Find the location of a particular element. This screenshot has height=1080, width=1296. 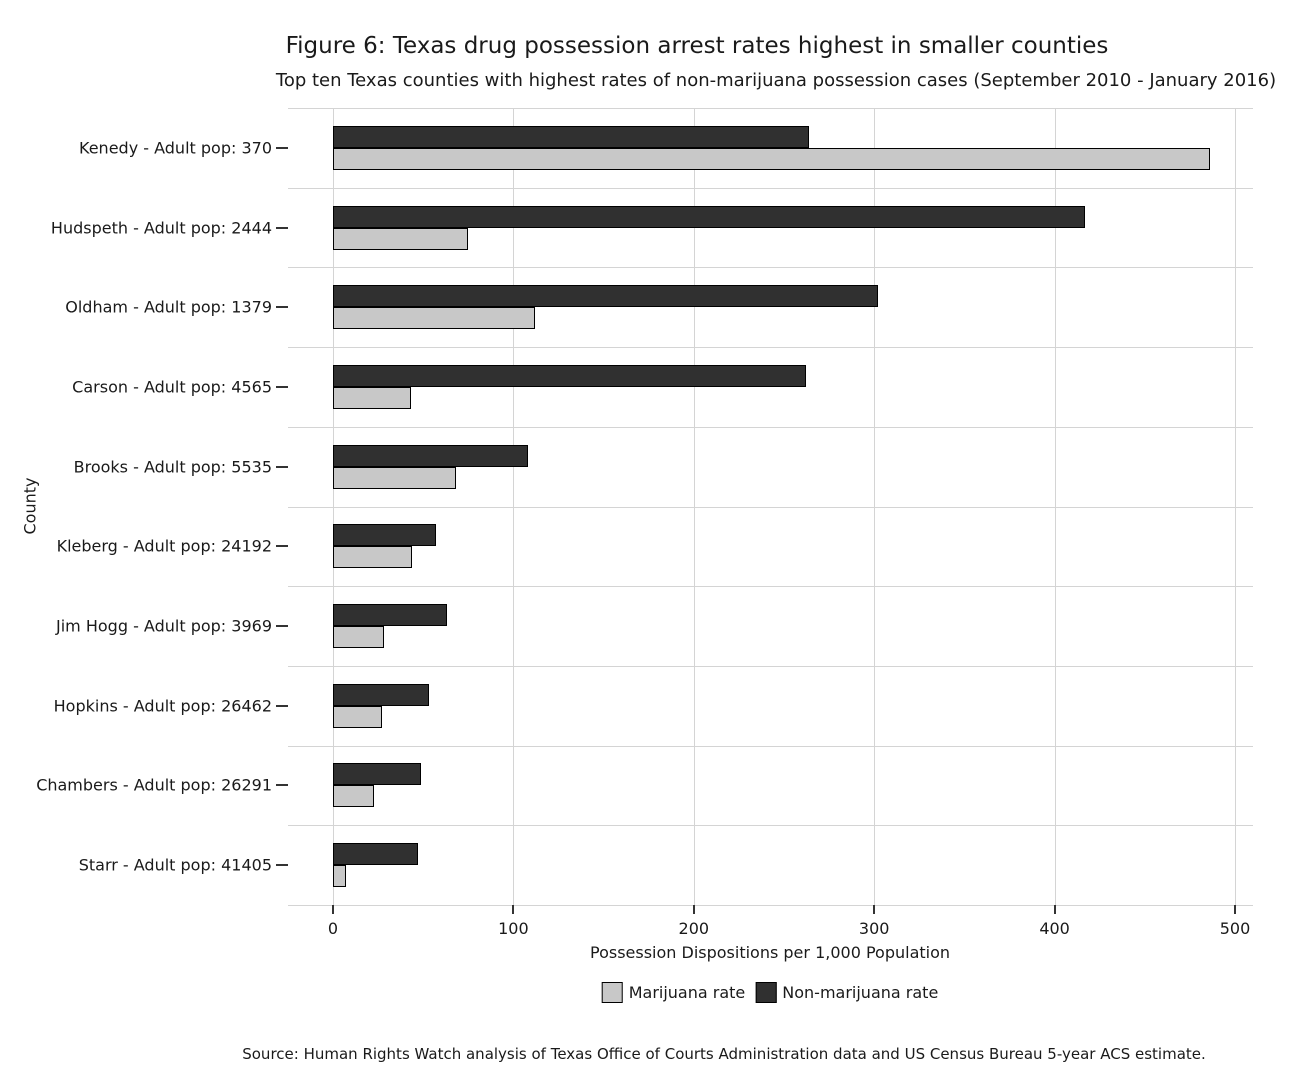

y-tick-label: Kleberg - Adult pop: 24192 is located at coordinates (164, 546).